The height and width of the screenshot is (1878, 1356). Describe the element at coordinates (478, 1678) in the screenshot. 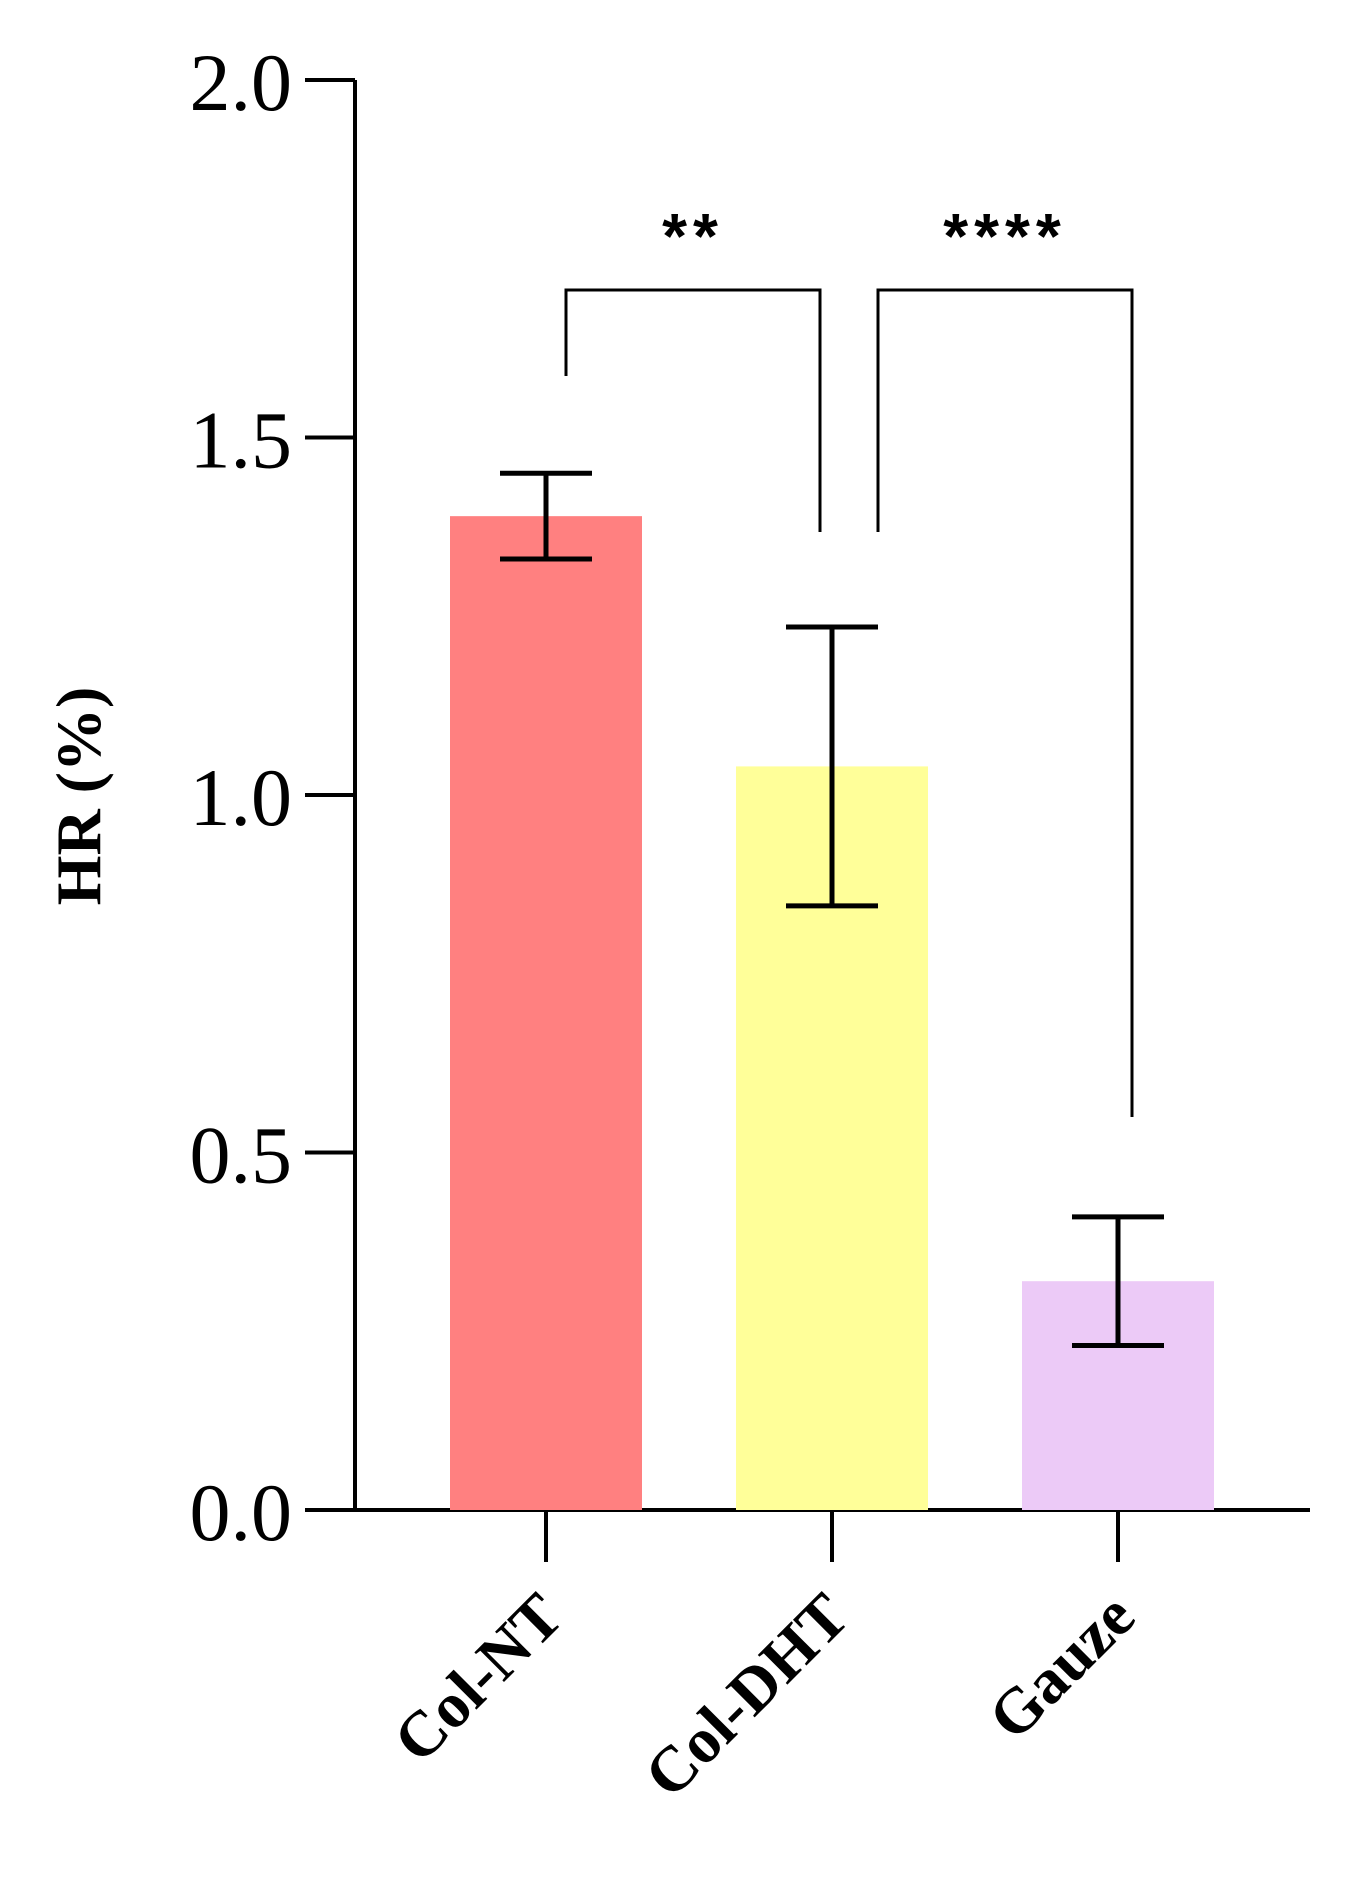

I see `x-tick-label: Col-NT` at that location.